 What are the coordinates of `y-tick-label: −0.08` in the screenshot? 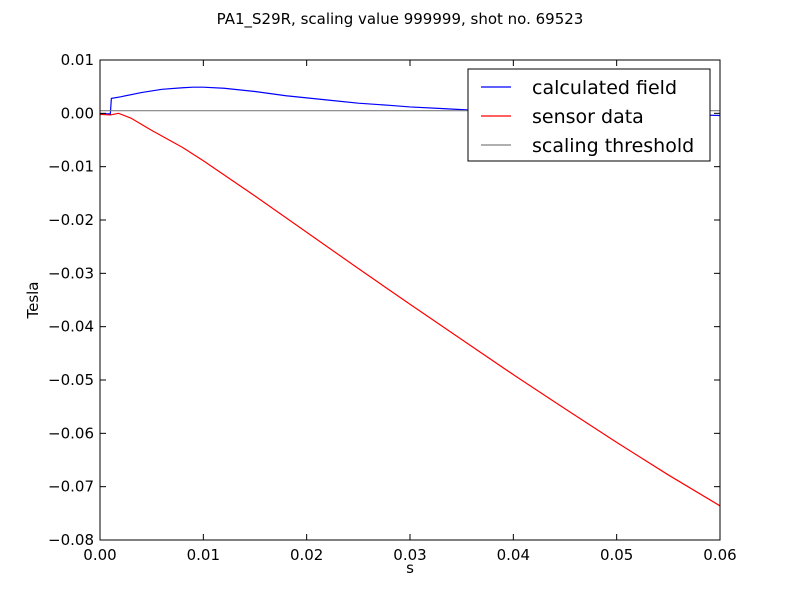 It's located at (71, 540).